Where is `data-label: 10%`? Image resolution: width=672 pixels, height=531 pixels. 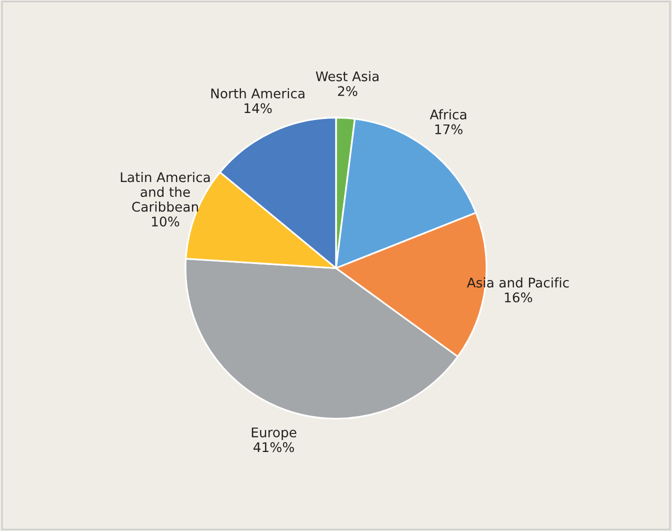 data-label: 10% is located at coordinates (166, 221).